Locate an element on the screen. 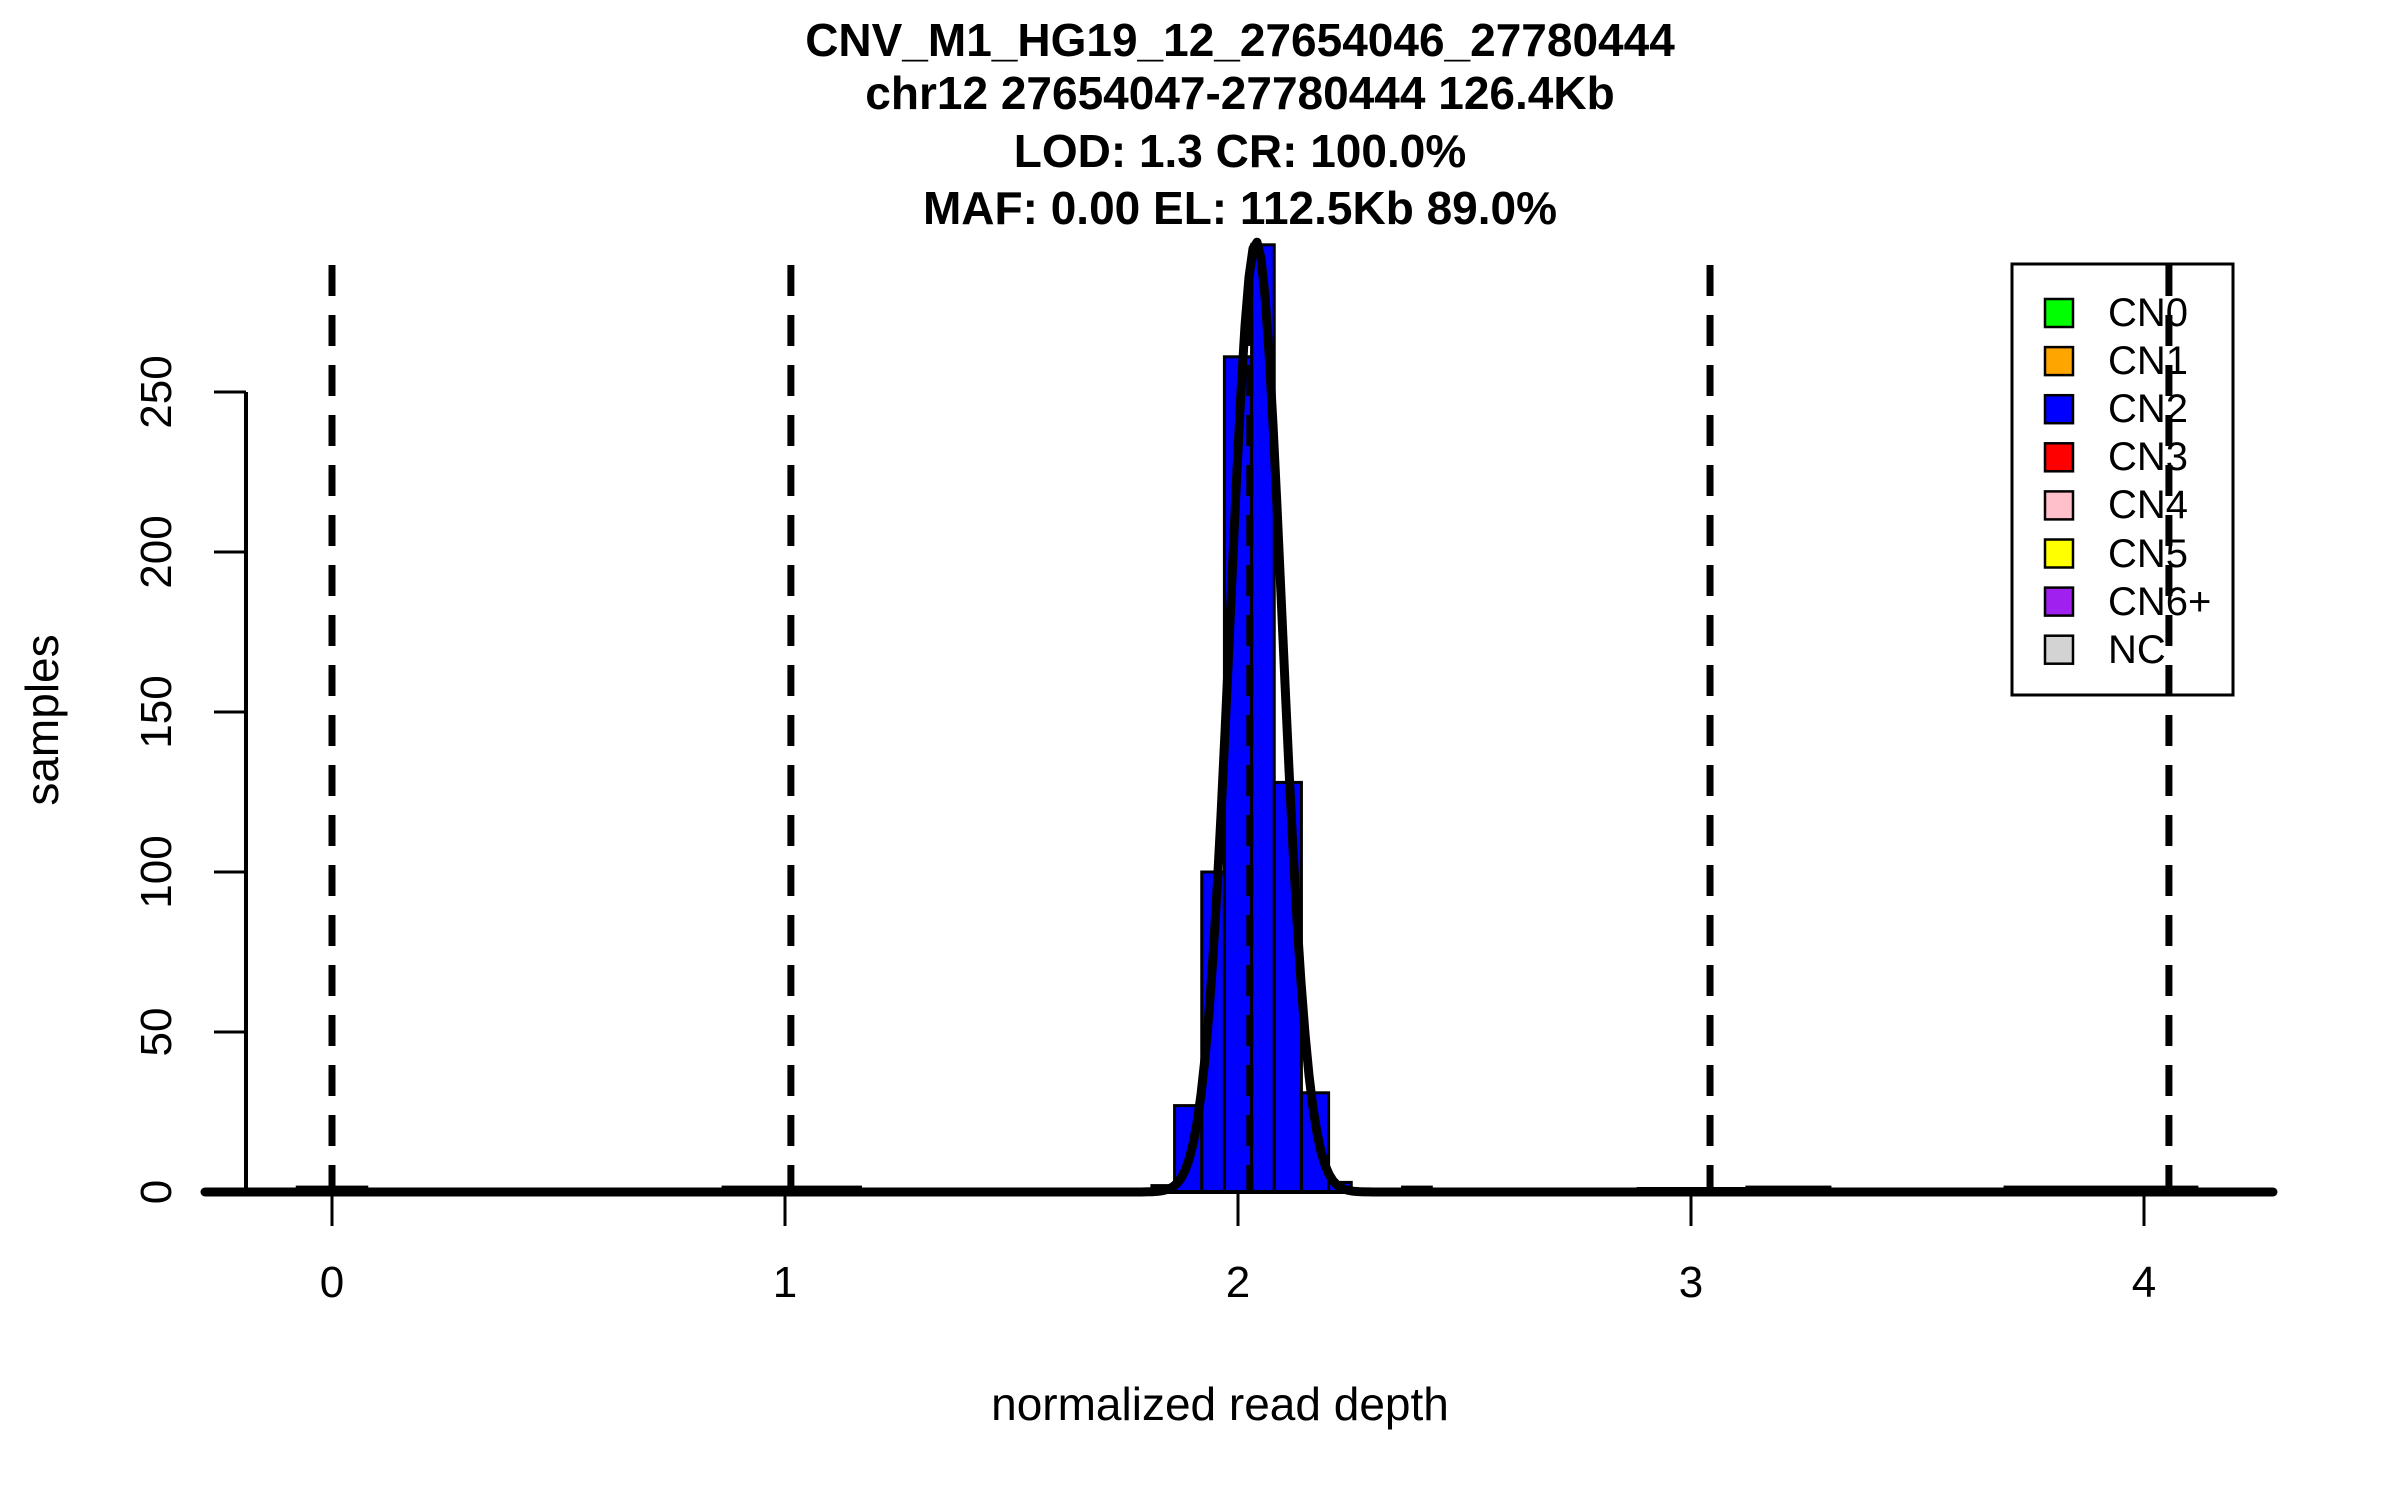 The height and width of the screenshot is (1500, 2400). legend-label-cn6plus: CN6+ is located at coordinates (2160, 601).